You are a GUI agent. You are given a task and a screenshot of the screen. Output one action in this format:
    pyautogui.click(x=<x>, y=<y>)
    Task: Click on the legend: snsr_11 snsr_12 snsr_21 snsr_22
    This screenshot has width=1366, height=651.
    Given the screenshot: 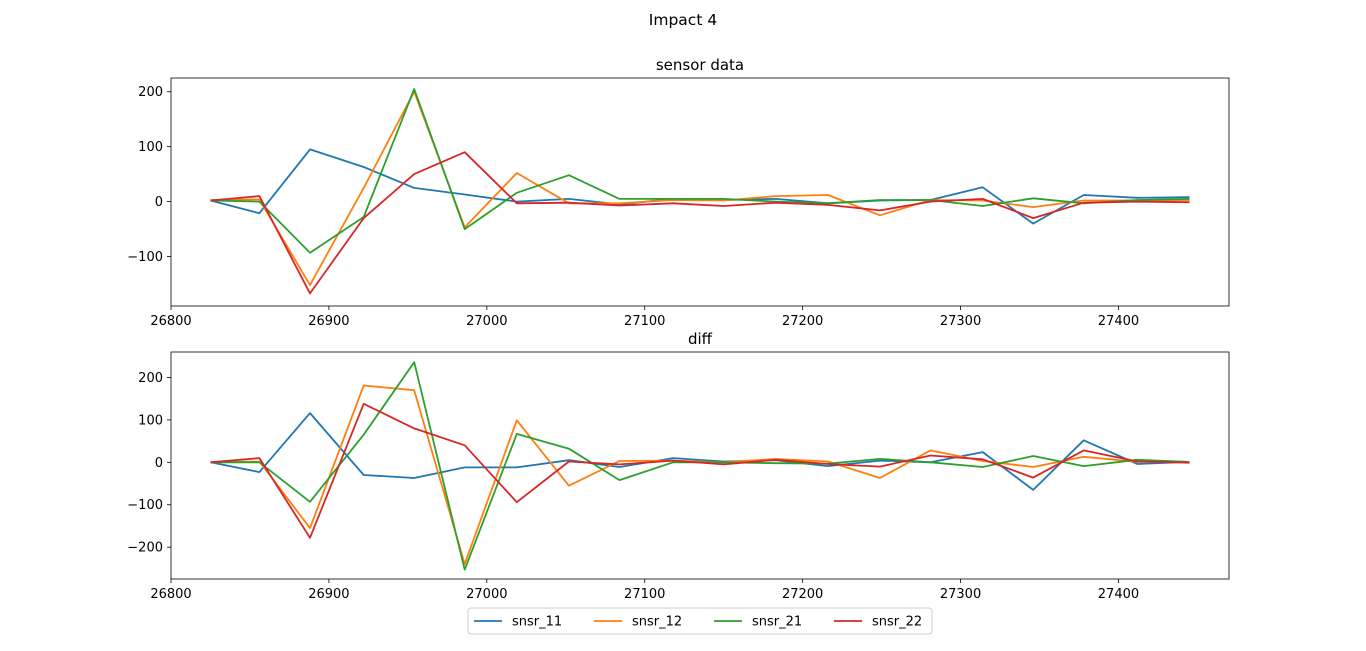 What is the action you would take?
    pyautogui.click(x=700, y=621)
    